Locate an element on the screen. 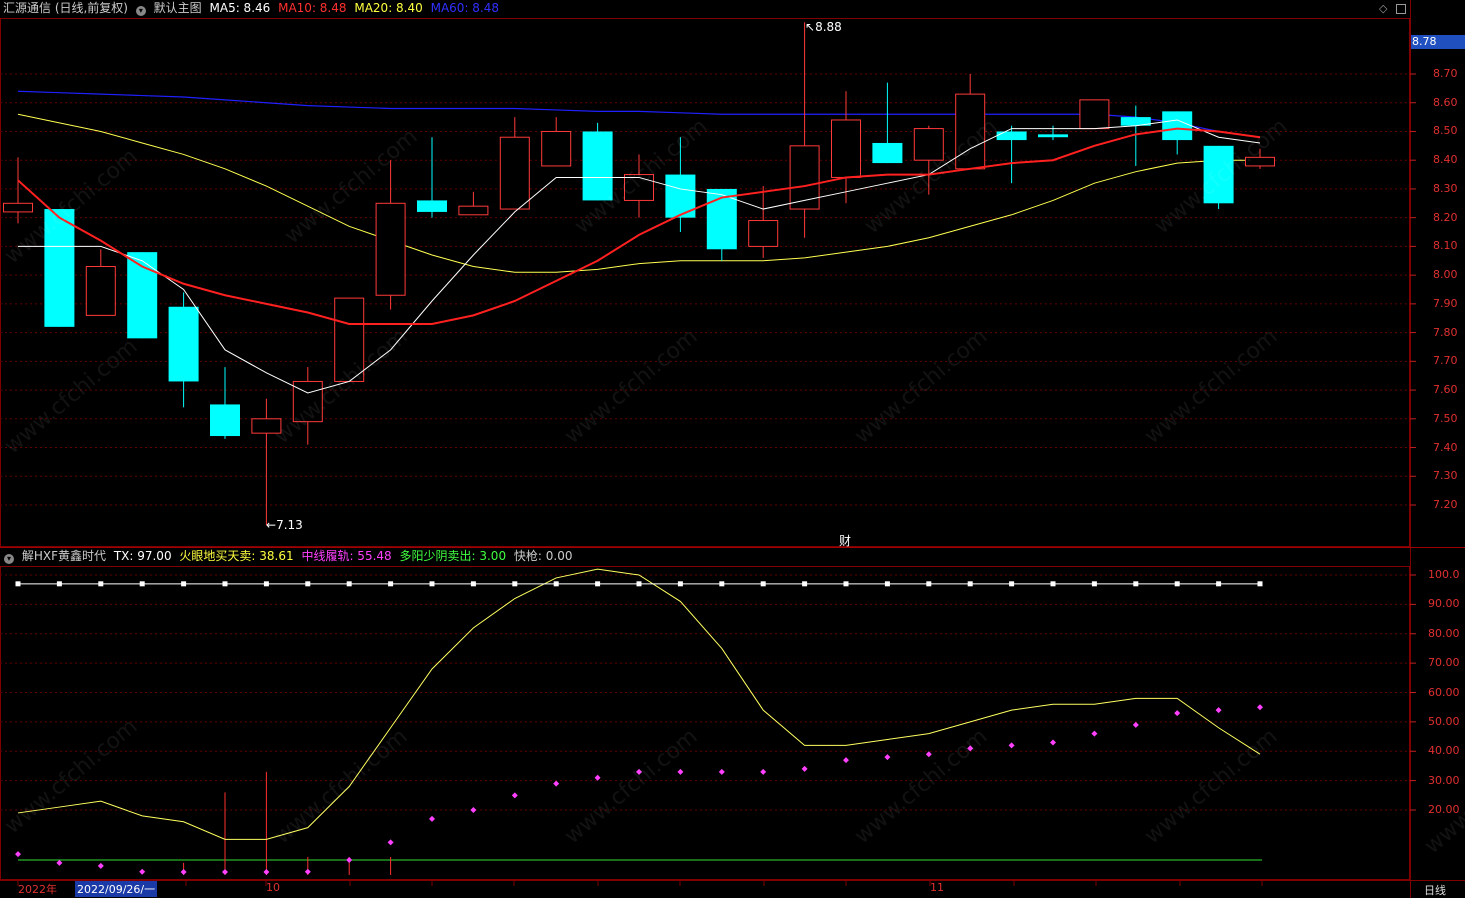  ma10-value: MA10: 8.48 is located at coordinates (312, 8).